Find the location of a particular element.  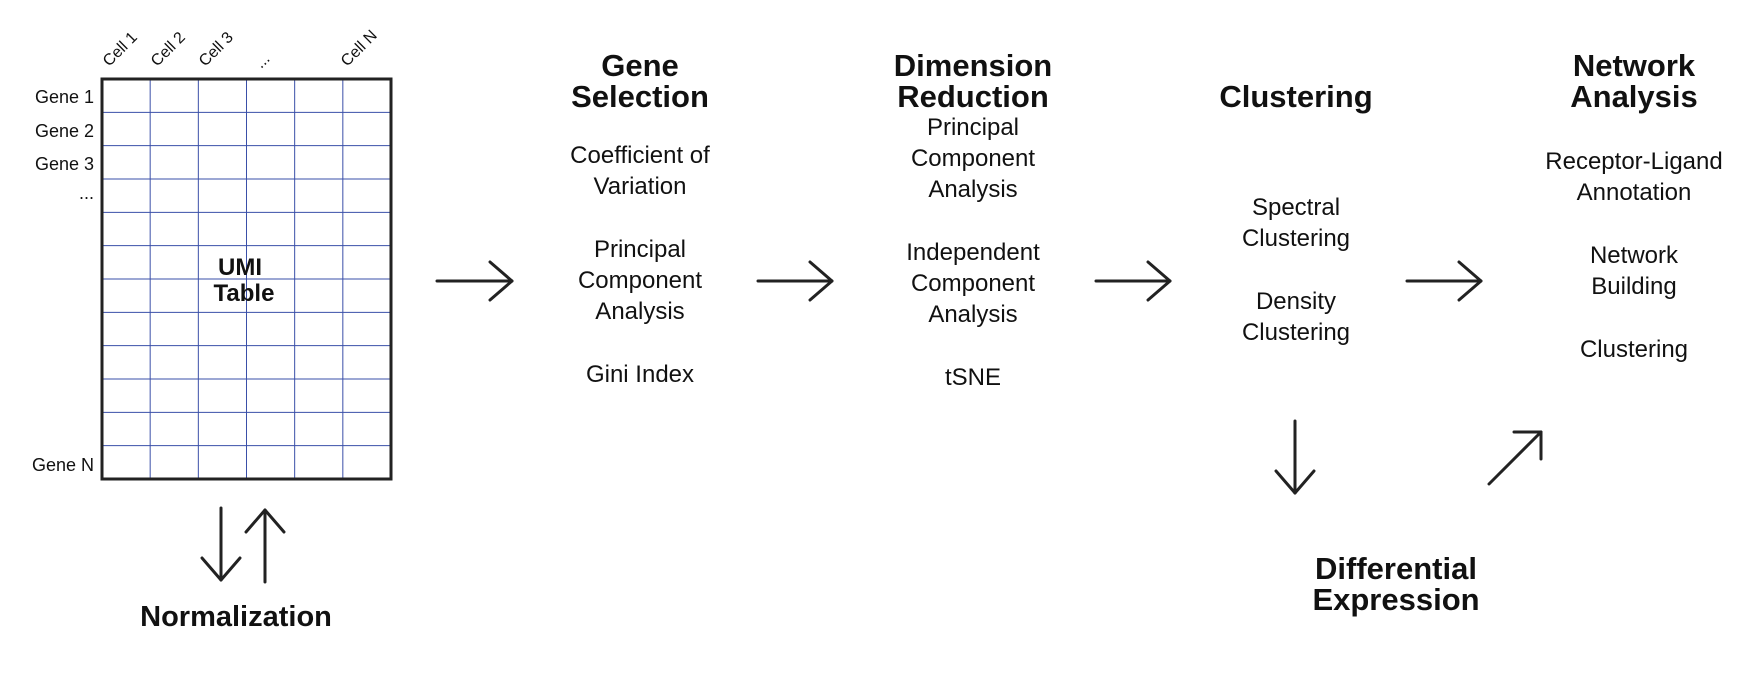

step-title-line2: Analysis is located at coordinates (1634, 96).